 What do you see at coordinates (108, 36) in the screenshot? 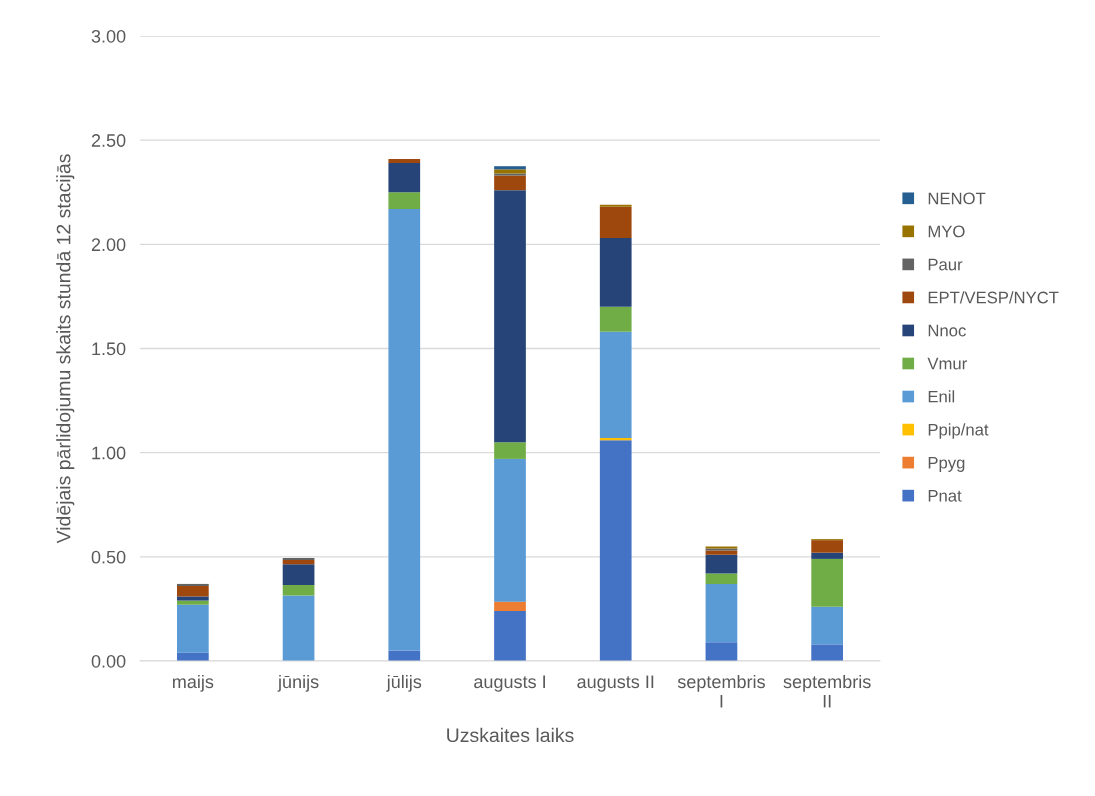
I see `y-tick-label: 3.00` at bounding box center [108, 36].